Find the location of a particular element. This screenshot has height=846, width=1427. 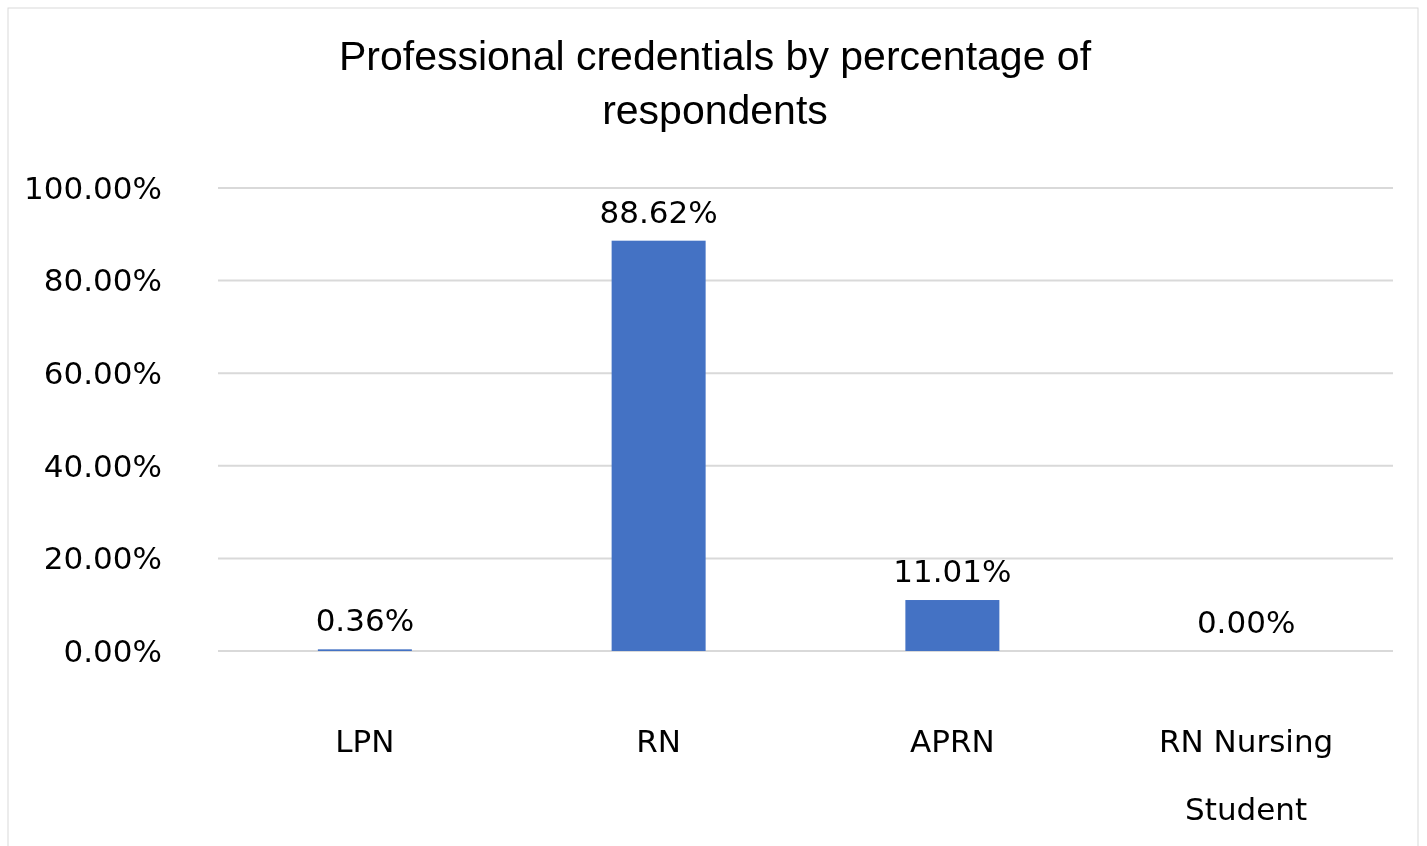

y-tick-label: 80.00% is located at coordinates (102, 280).